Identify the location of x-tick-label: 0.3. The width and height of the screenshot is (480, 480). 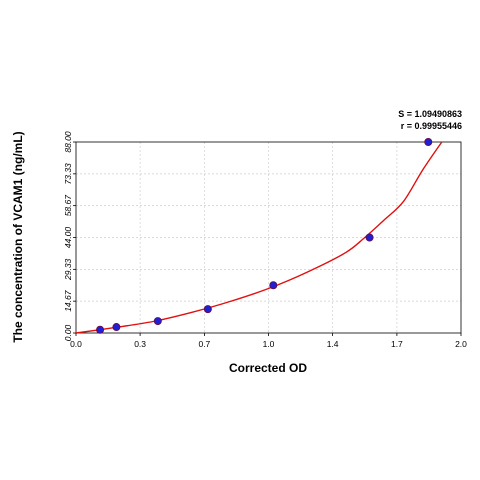
(140, 344).